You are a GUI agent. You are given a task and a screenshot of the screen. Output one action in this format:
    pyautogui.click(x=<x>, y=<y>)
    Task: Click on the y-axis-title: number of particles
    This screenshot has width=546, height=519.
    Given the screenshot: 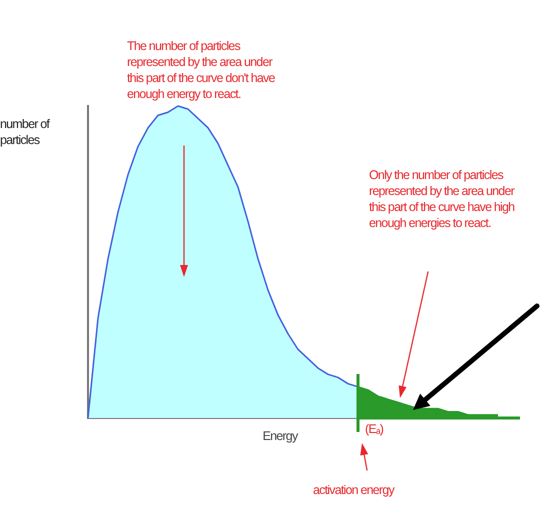 What is the action you would take?
    pyautogui.click(x=25, y=132)
    